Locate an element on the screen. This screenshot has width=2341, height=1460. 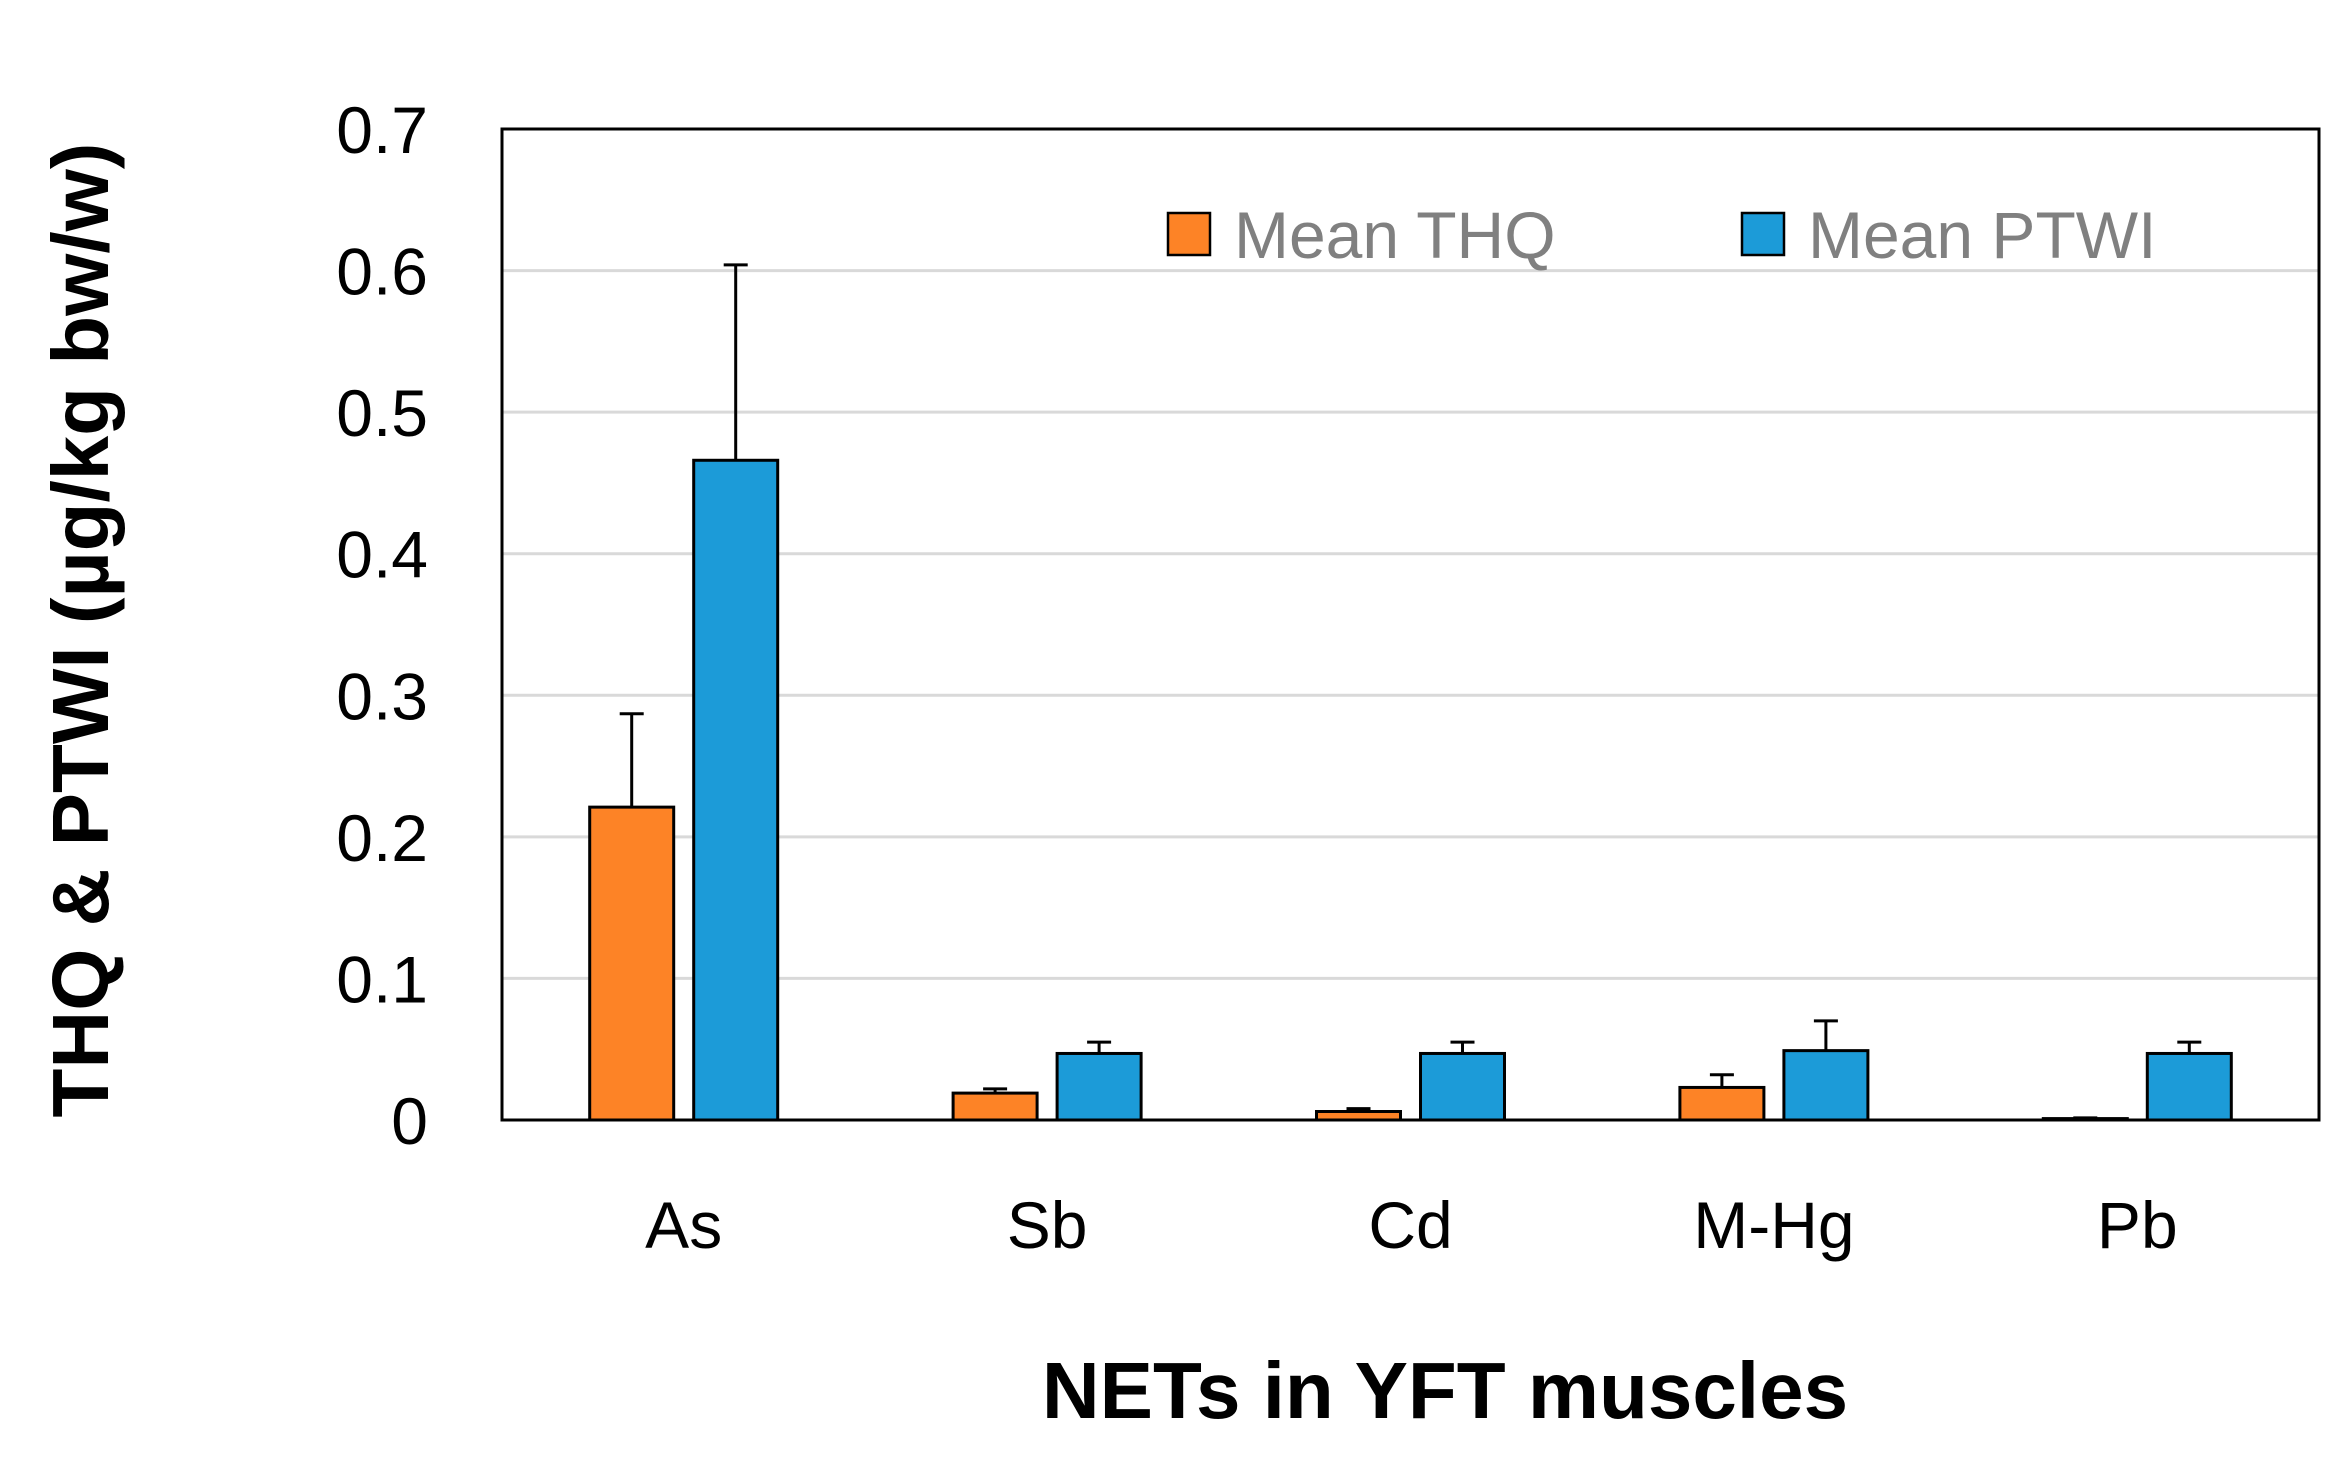
bar-mean-thq-m-hg is located at coordinates (1722, 1103).